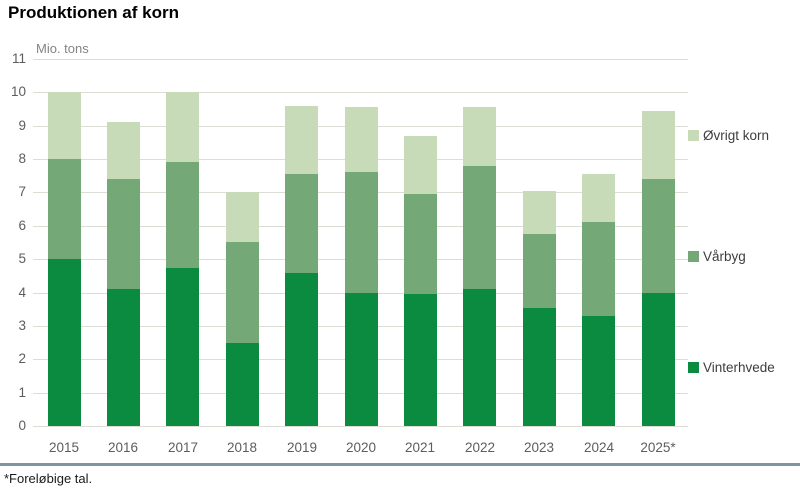 The height and width of the screenshot is (489, 800). Describe the element at coordinates (361, 447) in the screenshot. I see `x-axis-label-2020: 2020` at that location.